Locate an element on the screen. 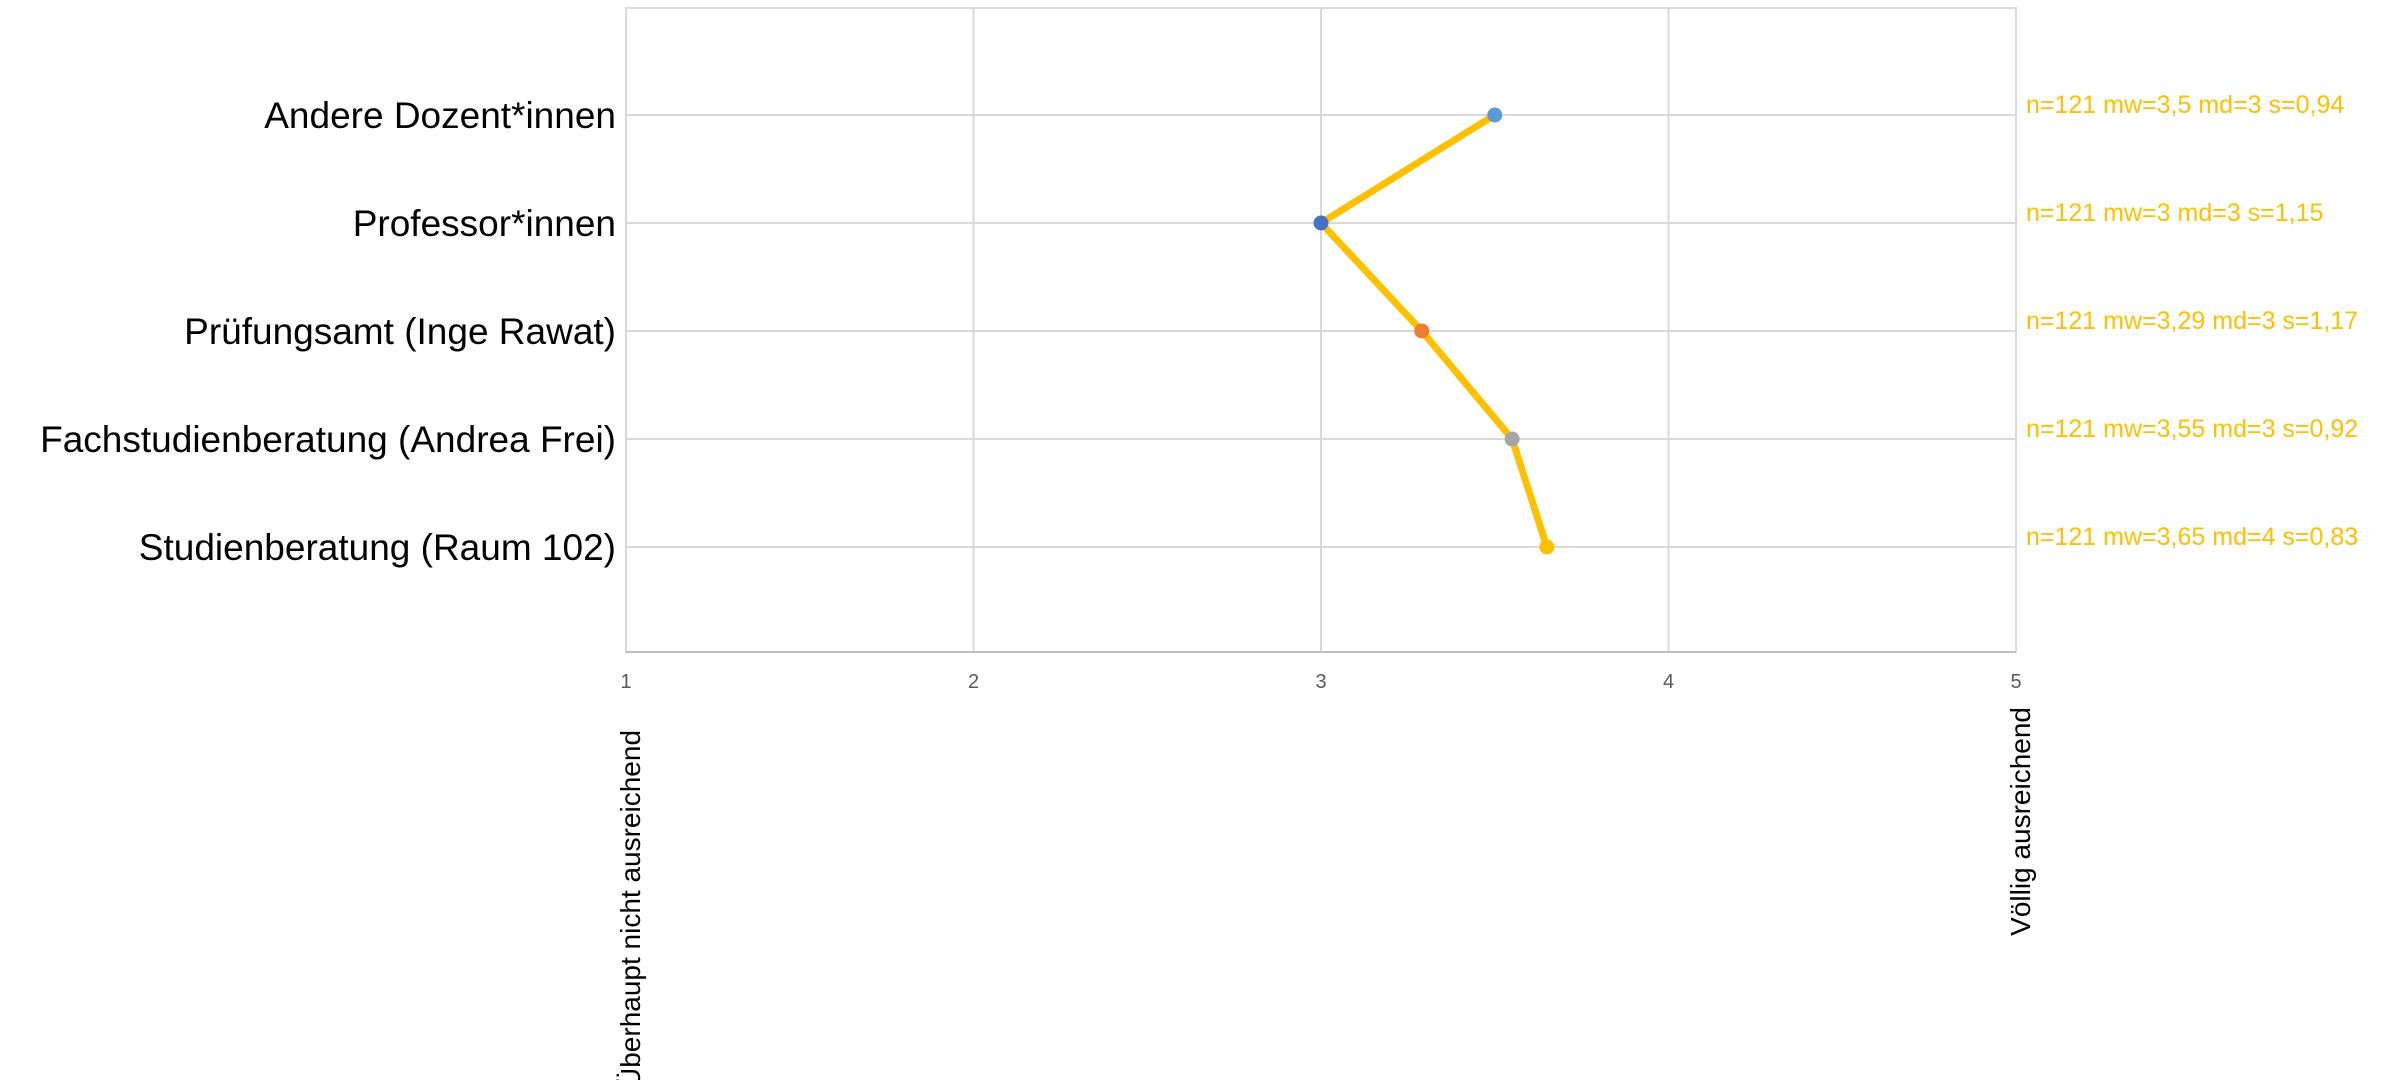  data-points is located at coordinates (1434, 331).